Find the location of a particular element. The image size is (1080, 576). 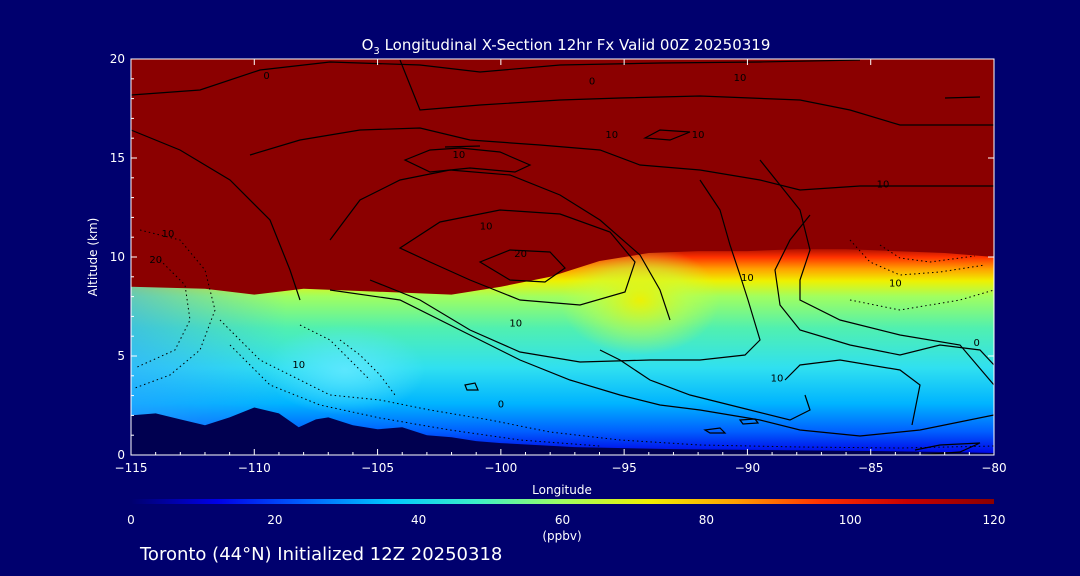

colorbar-tick-label: 120 is located at coordinates (994, 520).